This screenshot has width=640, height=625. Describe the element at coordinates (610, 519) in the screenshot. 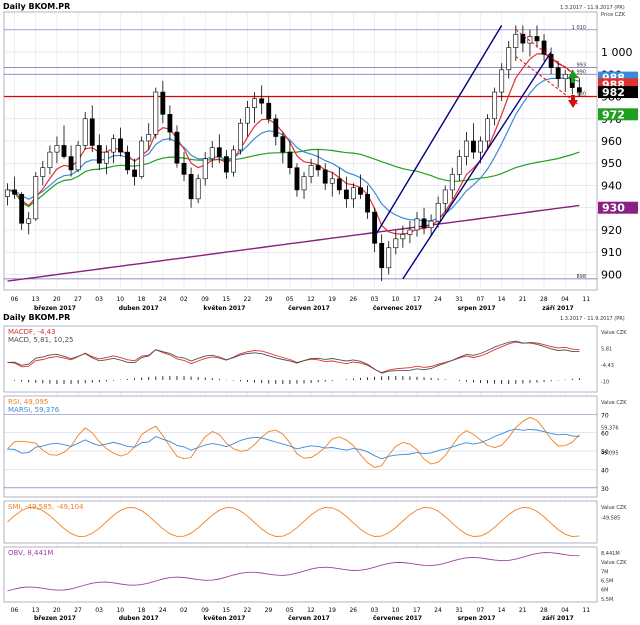

I see `indicator-axis-label: -49,585` at that location.